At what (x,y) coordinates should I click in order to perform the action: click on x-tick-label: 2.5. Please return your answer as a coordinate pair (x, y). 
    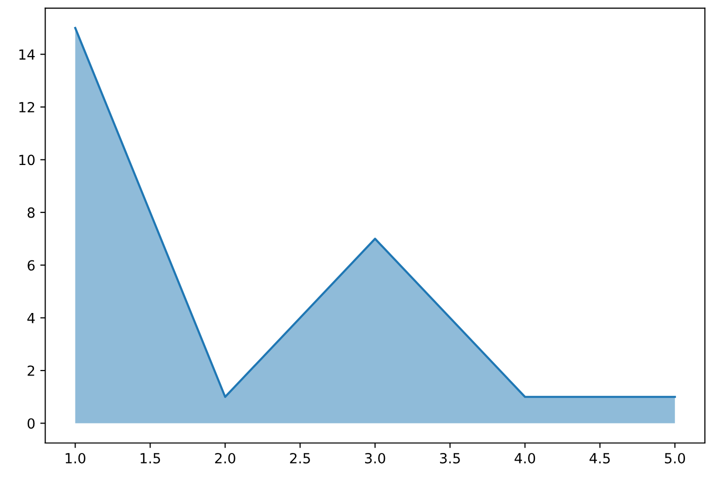
    Looking at the image, I should click on (300, 458).